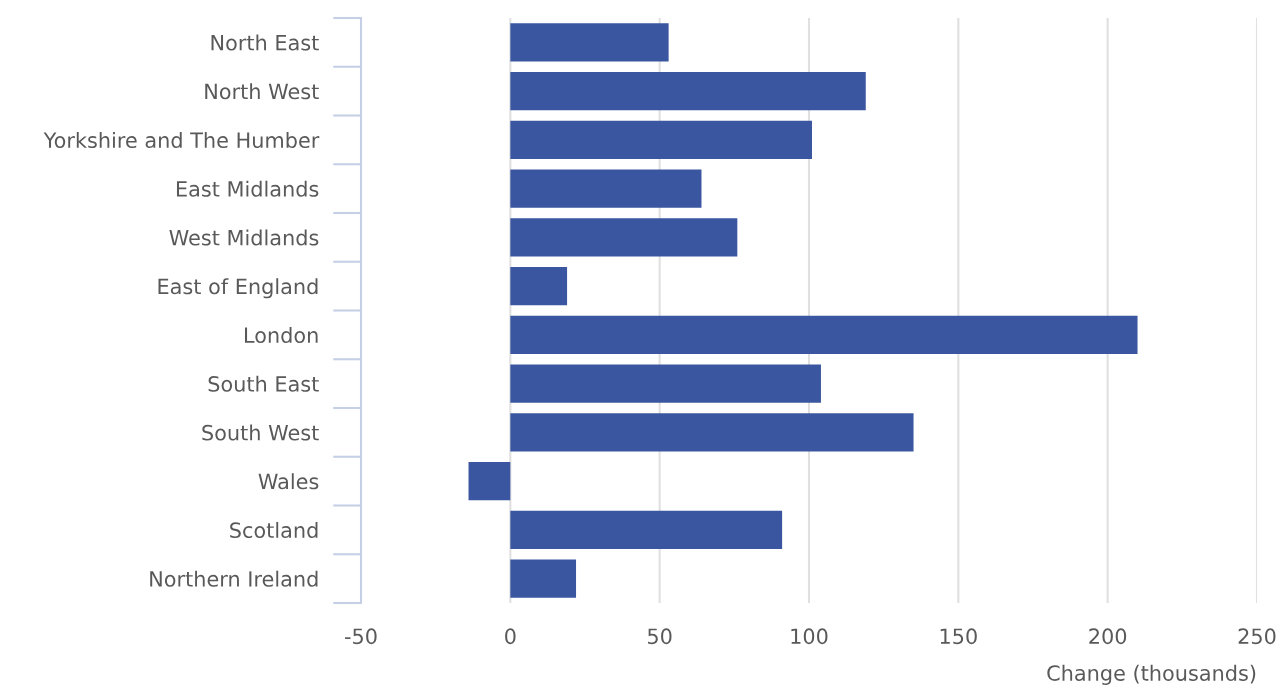 This screenshot has height=698, width=1282. Describe the element at coordinates (809, 636) in the screenshot. I see `x-tick-label: 100` at that location.